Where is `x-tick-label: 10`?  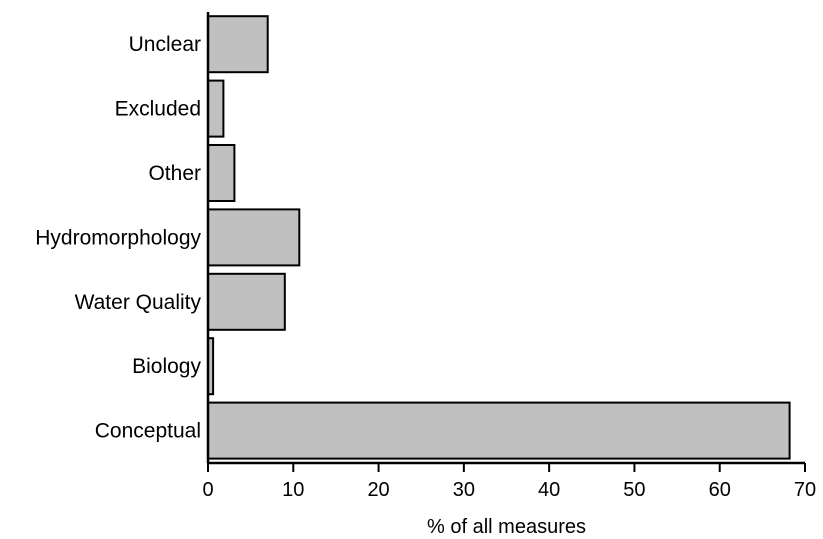 x-tick-label: 10 is located at coordinates (293, 490).